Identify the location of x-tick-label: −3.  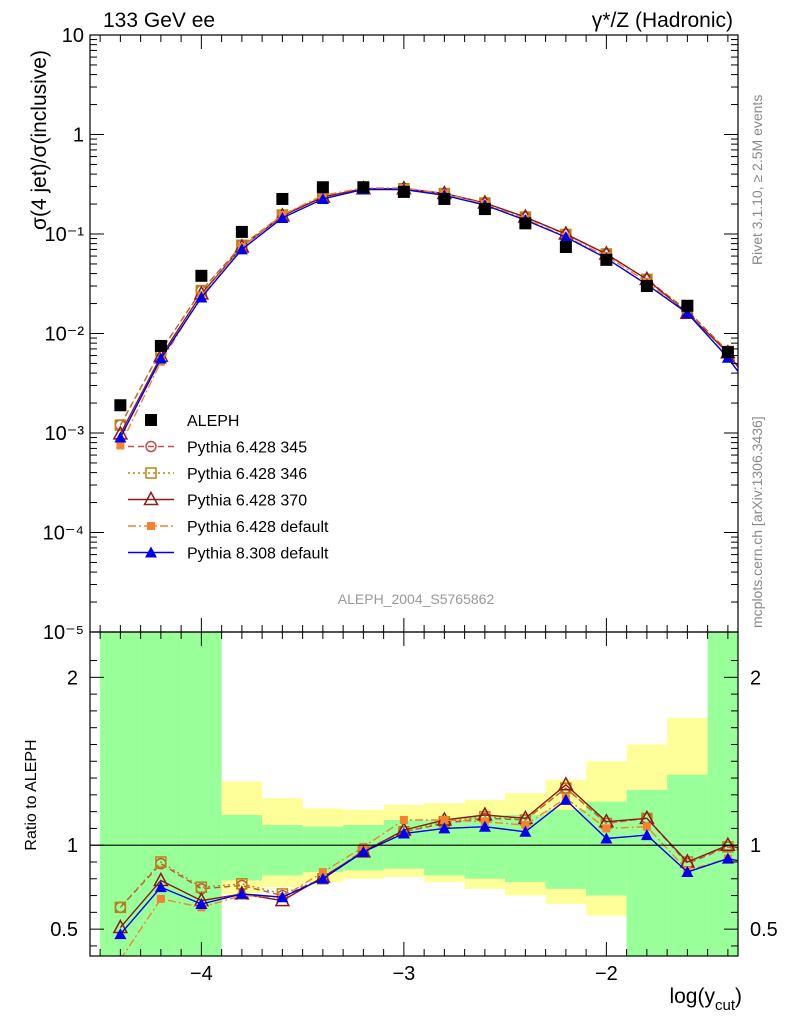
(403, 974).